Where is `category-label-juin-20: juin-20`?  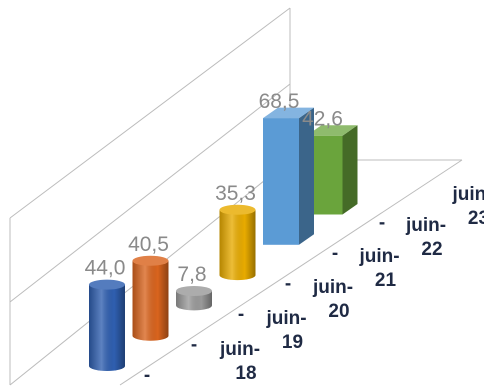
category-label-juin-20: juin-20 is located at coordinates (332, 299).